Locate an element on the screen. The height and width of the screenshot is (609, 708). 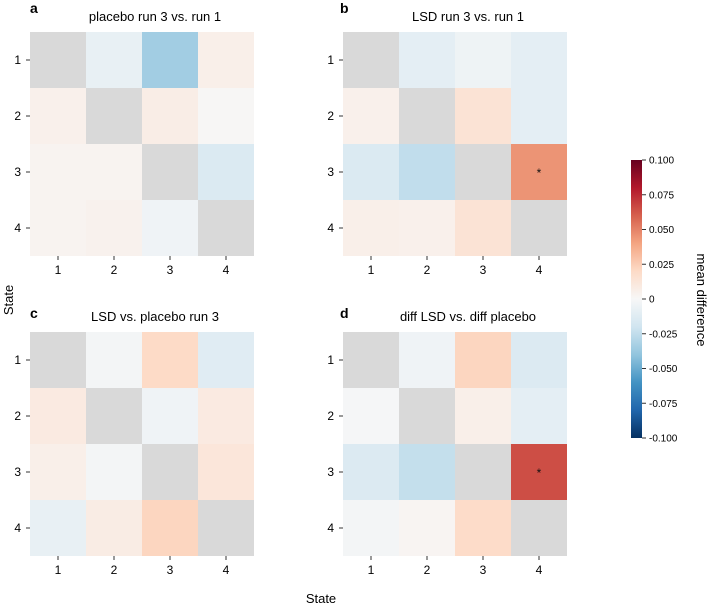
significance-marker-b-1: * is located at coordinates (539, 173).